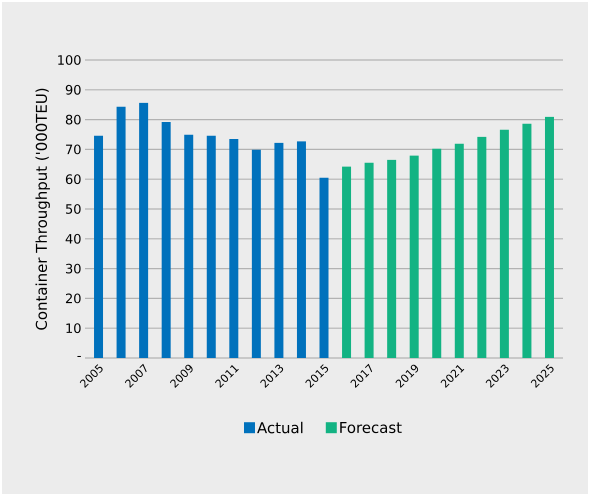 The width and height of the screenshot is (598, 496). What do you see at coordinates (73, 89) in the screenshot?
I see `y-tick-label: 90` at bounding box center [73, 89].